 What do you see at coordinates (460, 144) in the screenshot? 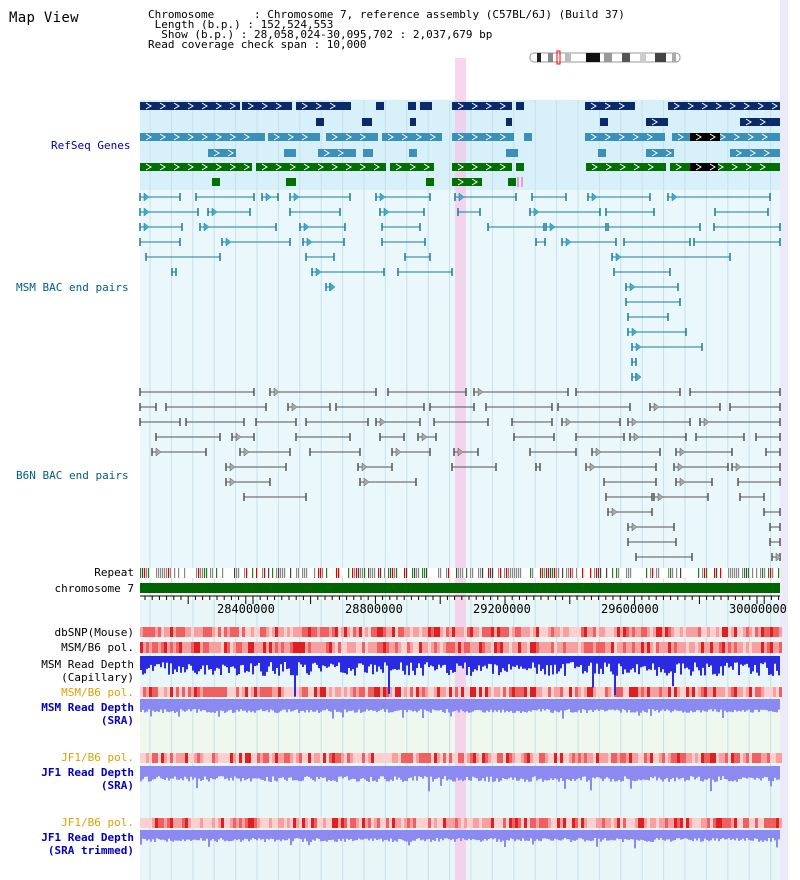
I see `refseq-genes-track` at bounding box center [460, 144].